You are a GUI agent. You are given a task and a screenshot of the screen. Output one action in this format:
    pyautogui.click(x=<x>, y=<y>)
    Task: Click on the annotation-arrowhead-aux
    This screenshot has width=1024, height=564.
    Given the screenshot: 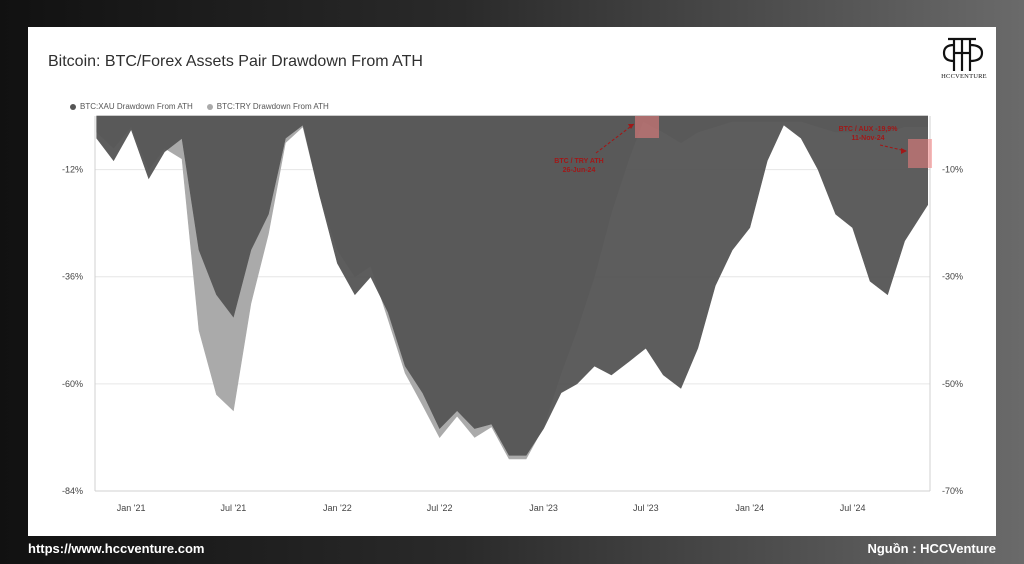 What is the action you would take?
    pyautogui.click(x=904, y=151)
    